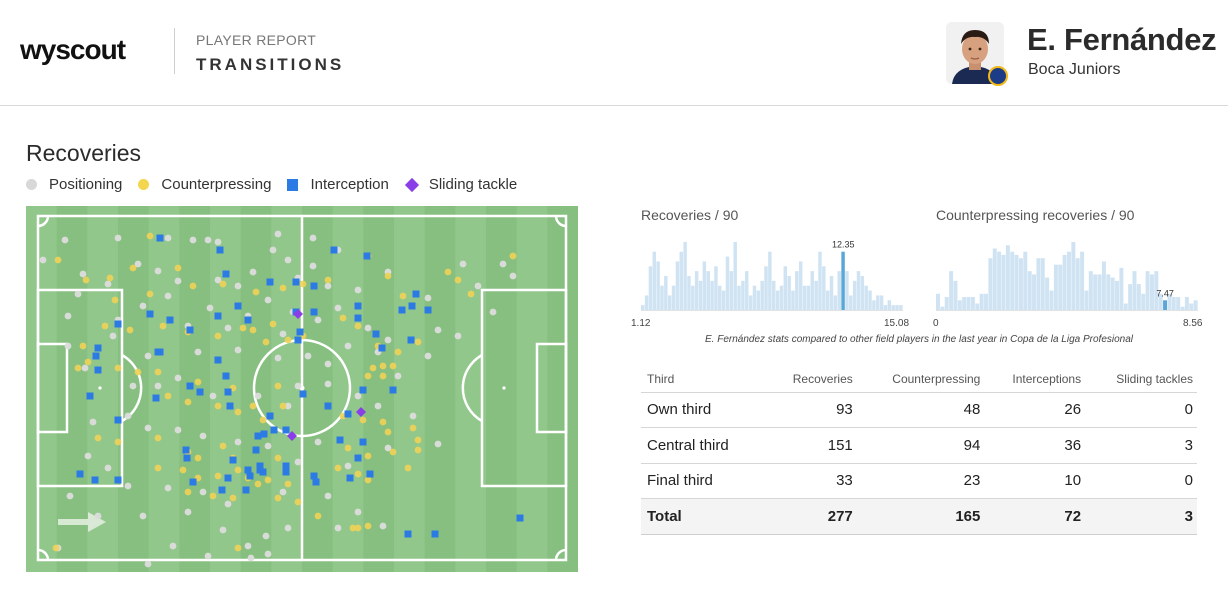 The width and height of the screenshot is (1228, 602). Describe the element at coordinates (1035, 409) in the screenshot. I see `table-cell: 26` at that location.